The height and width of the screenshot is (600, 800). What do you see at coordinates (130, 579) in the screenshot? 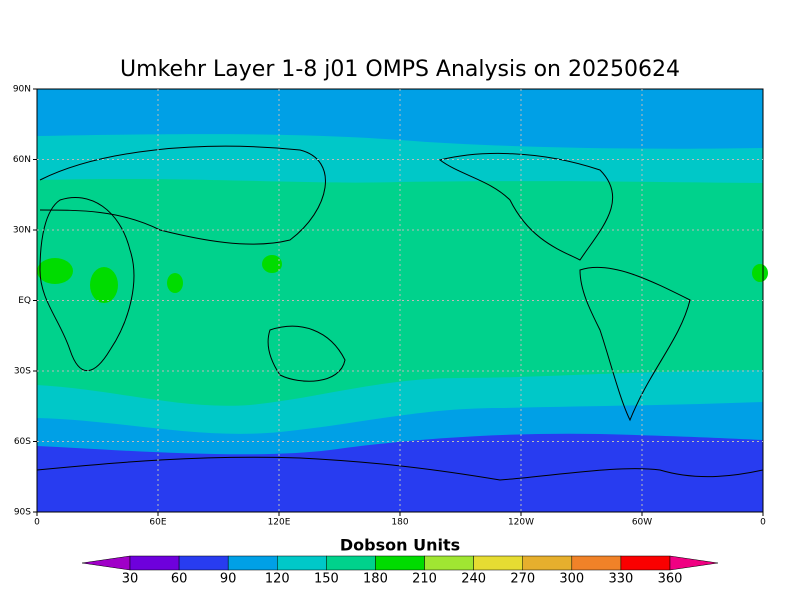
I see `colorbar-tick-label: 30` at bounding box center [130, 579].